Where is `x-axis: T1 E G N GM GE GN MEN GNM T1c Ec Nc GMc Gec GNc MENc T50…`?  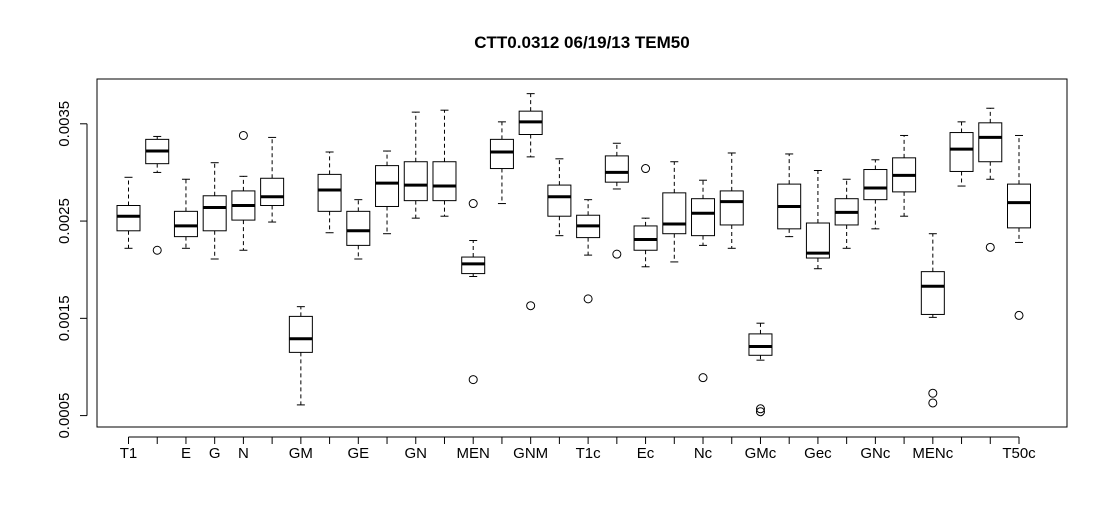
x-axis: T1 E G N GM GE GN MEN GNM T1c Ec Nc GMc Gec GNc MENc T50… is located at coordinates (578, 449).